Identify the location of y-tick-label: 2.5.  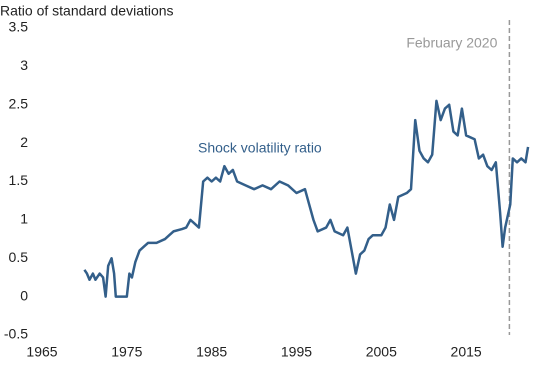
(19, 103).